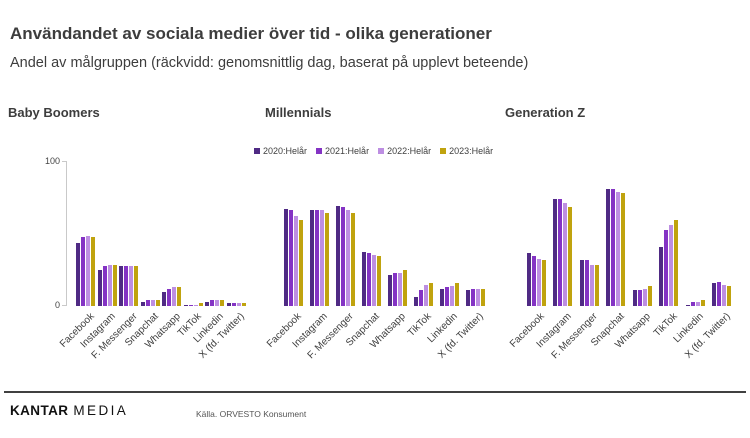 This screenshot has width=750, height=438. Describe the element at coordinates (298, 112) in the screenshot. I see `panel-title-millennials: Millennials` at that location.